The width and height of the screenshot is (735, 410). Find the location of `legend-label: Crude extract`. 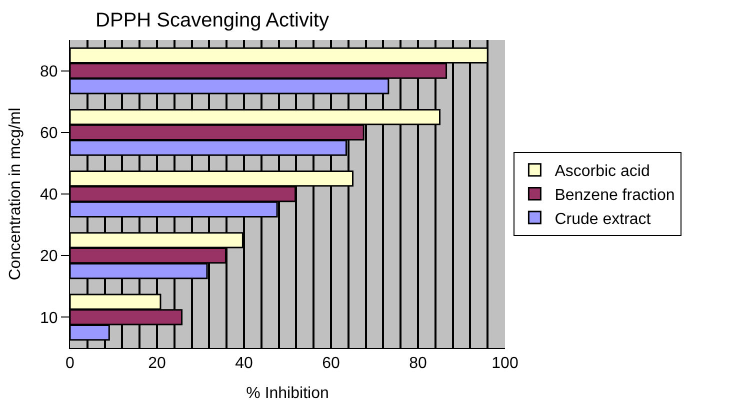

legend-label: Crude extract is located at coordinates (603, 219).